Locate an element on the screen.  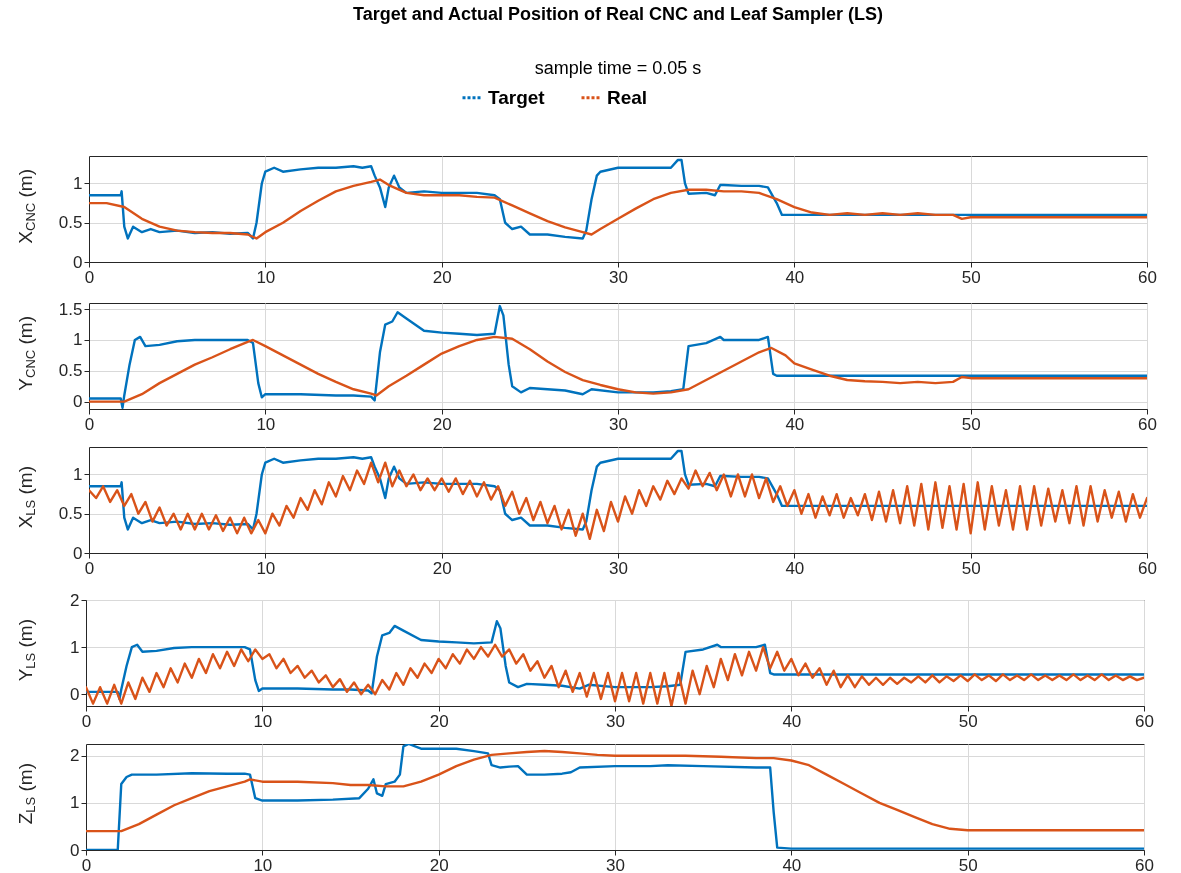
y-tick-label: 1.5 is located at coordinates (70, 309).